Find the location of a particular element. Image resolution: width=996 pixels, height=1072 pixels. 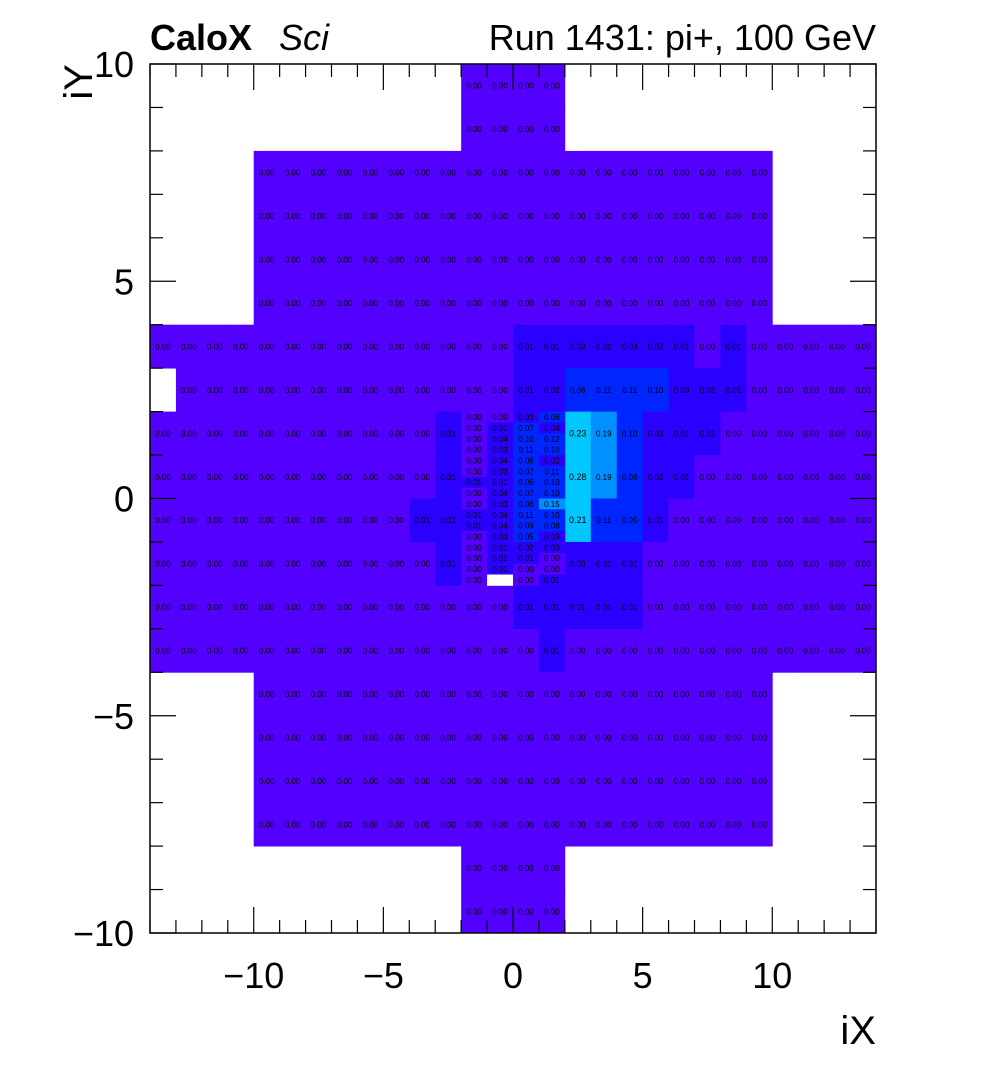

cell-value-label: 0.03 is located at coordinates (500, 450).